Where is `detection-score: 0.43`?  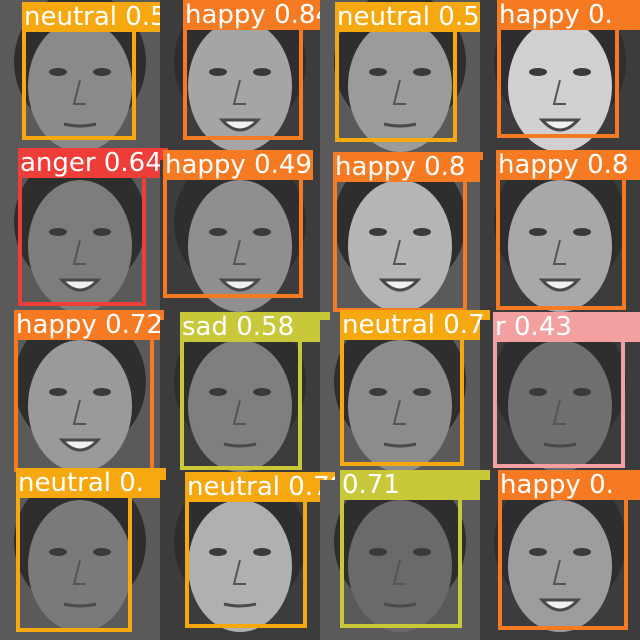 detection-score: 0.43 is located at coordinates (542, 327).